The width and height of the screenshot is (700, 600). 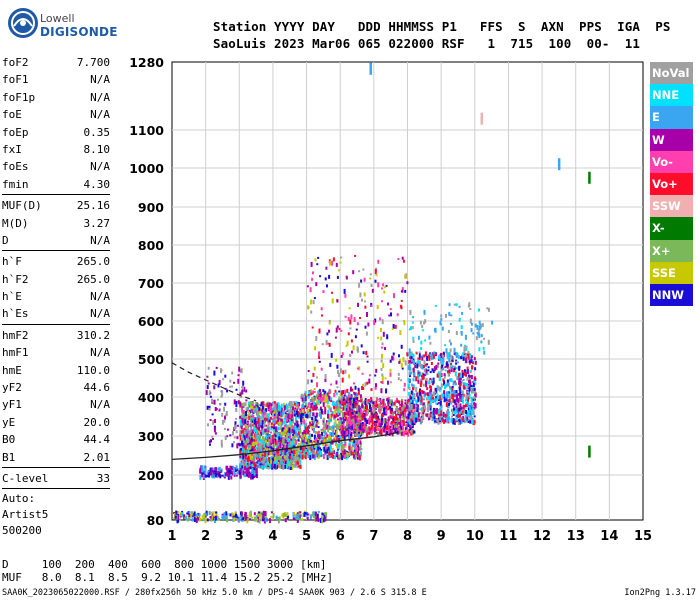 What do you see at coordinates (671, 295) in the screenshot?
I see `legend-item: NNW` at bounding box center [671, 295].